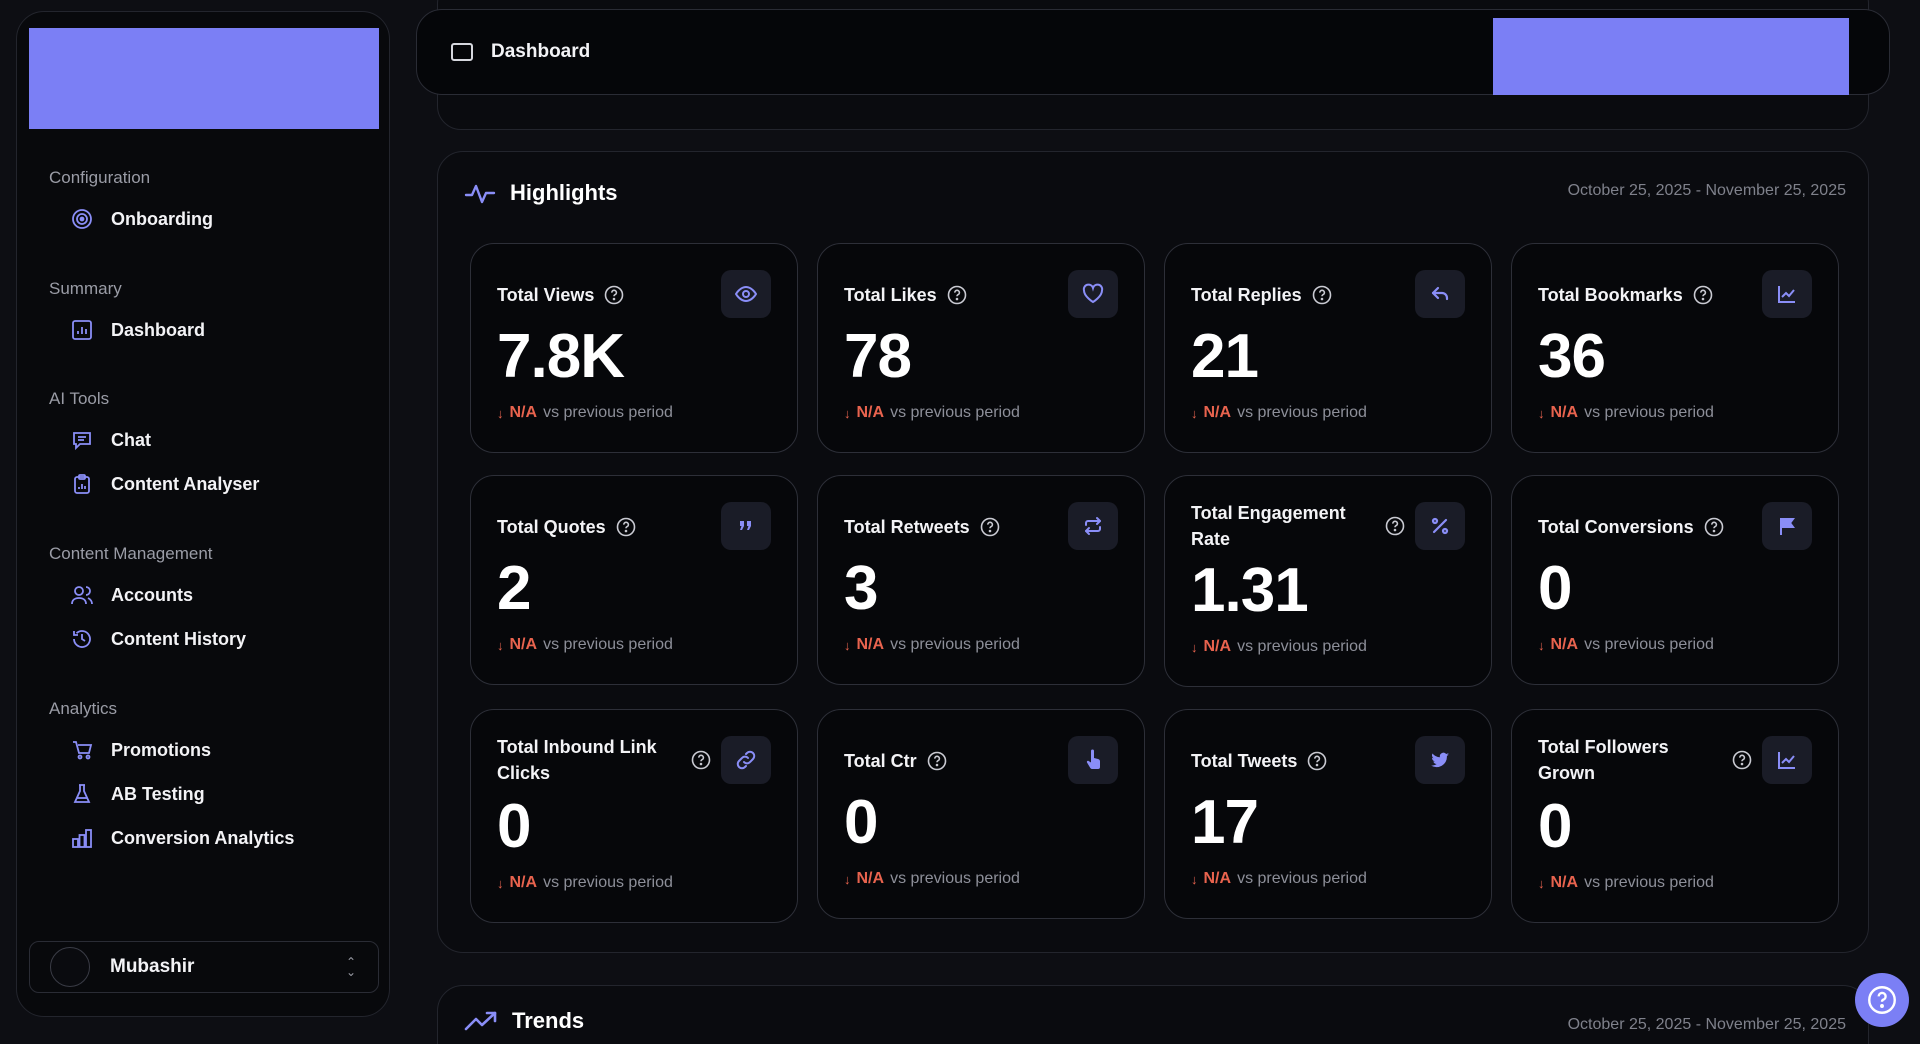  I want to click on sidebar-item-content-history: Content History, so click(209, 639).